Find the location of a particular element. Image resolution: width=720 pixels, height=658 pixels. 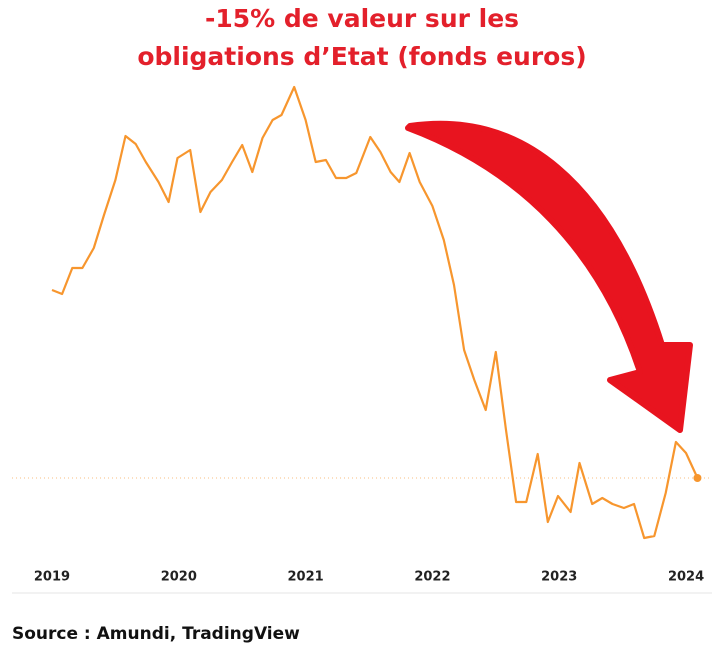

x-tick-label: 2021 is located at coordinates (306, 577).